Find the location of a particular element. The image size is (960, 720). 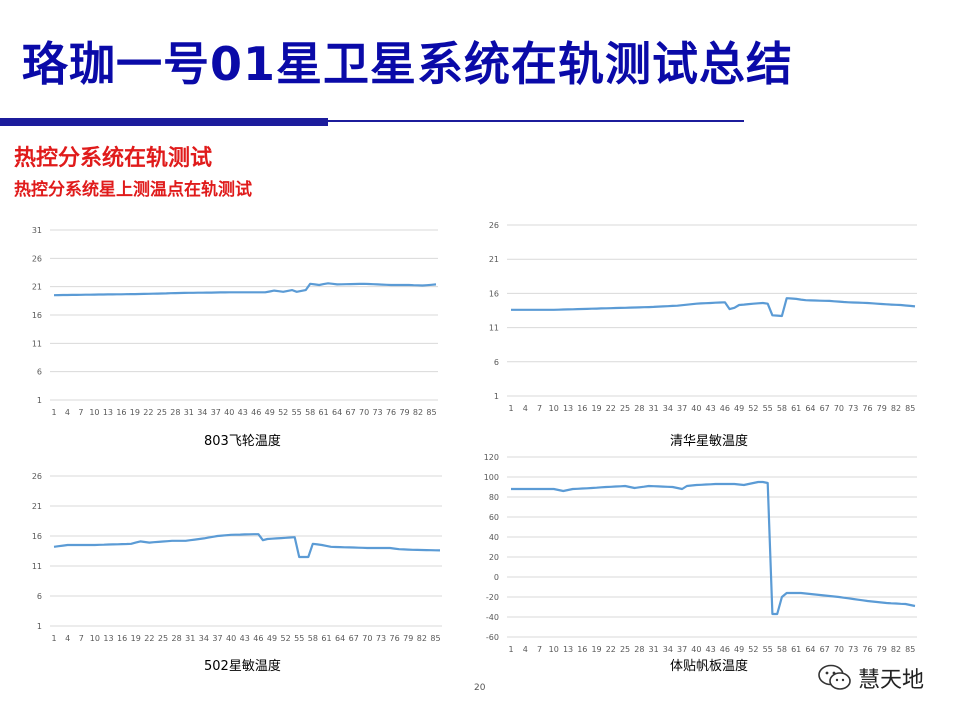

y-tick-label: 40 is located at coordinates (494, 537).